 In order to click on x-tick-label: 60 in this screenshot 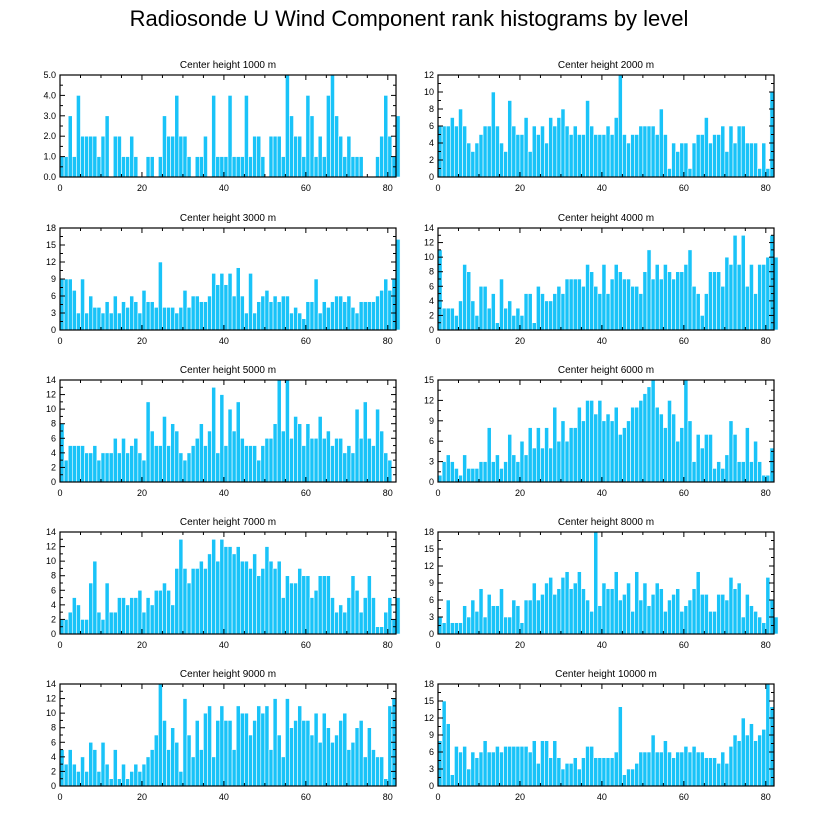, I will do `click(306, 188)`.